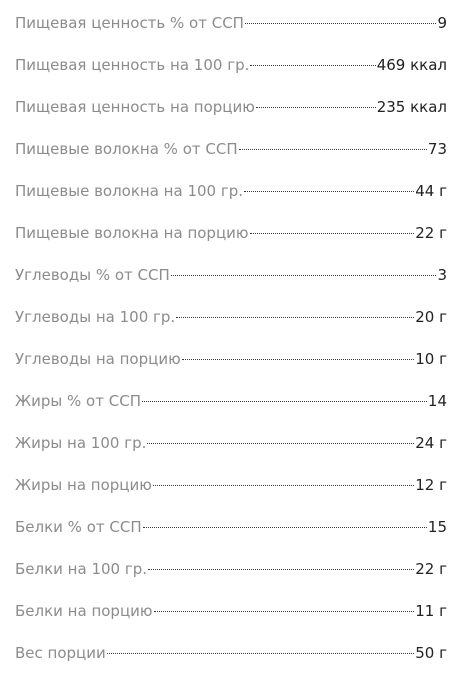  What do you see at coordinates (132, 233) in the screenshot?
I see `nutrition-label: Пищевые волокна на порцию` at bounding box center [132, 233].